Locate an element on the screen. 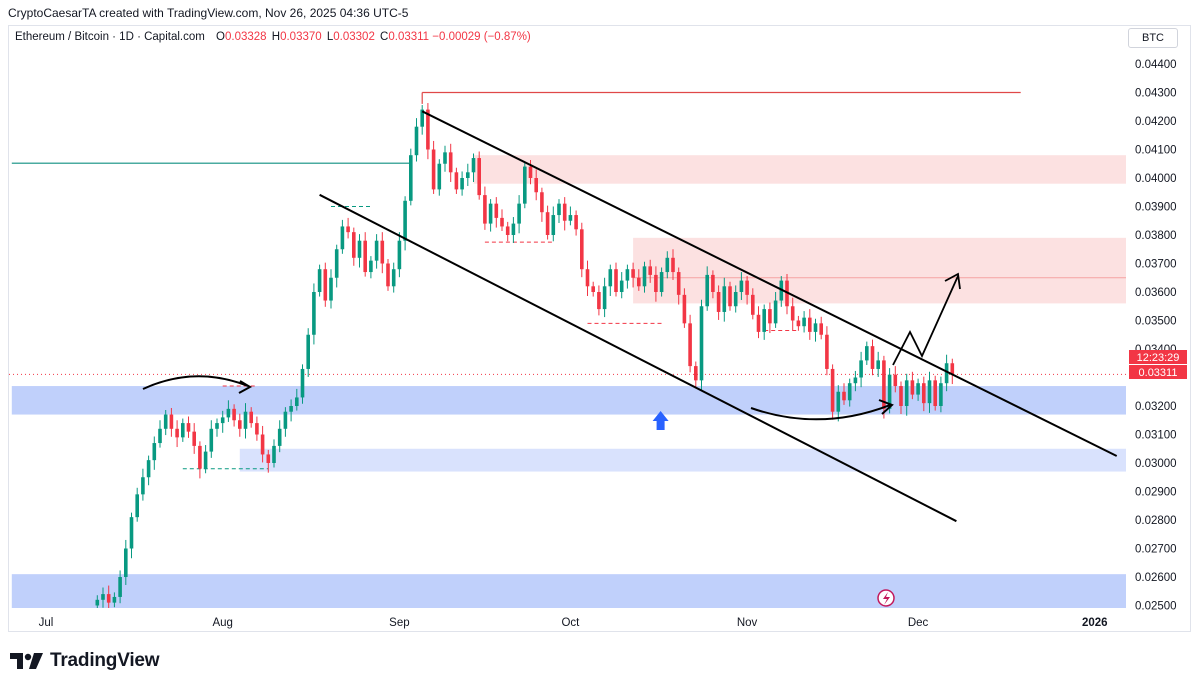 The width and height of the screenshot is (1200, 687). y-tick-label: 0.04100 is located at coordinates (1156, 151).